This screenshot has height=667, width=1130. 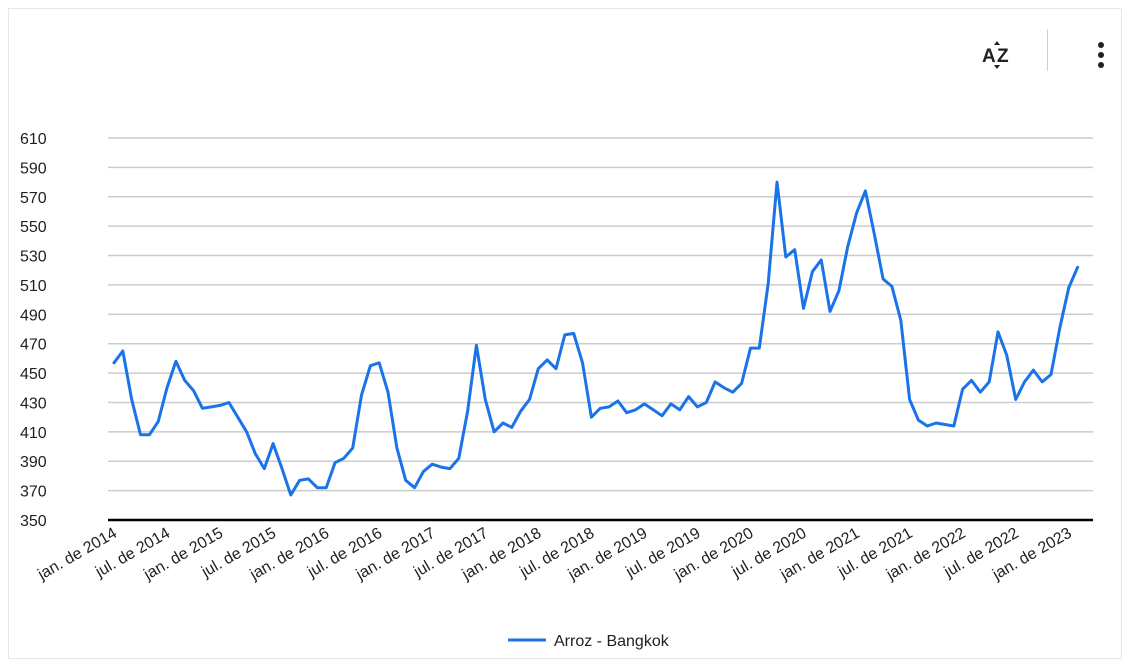 What do you see at coordinates (33, 374) in the screenshot?
I see `y-tick-label: 450` at bounding box center [33, 374].